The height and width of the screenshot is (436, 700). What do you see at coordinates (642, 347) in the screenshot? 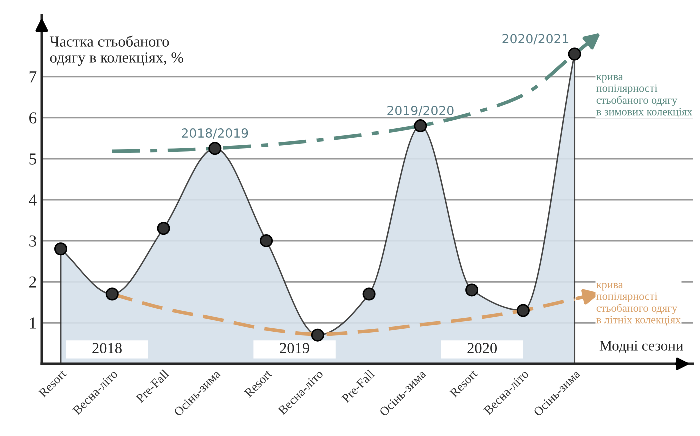
I see `x-axis-title: Модні сезони` at bounding box center [642, 347].